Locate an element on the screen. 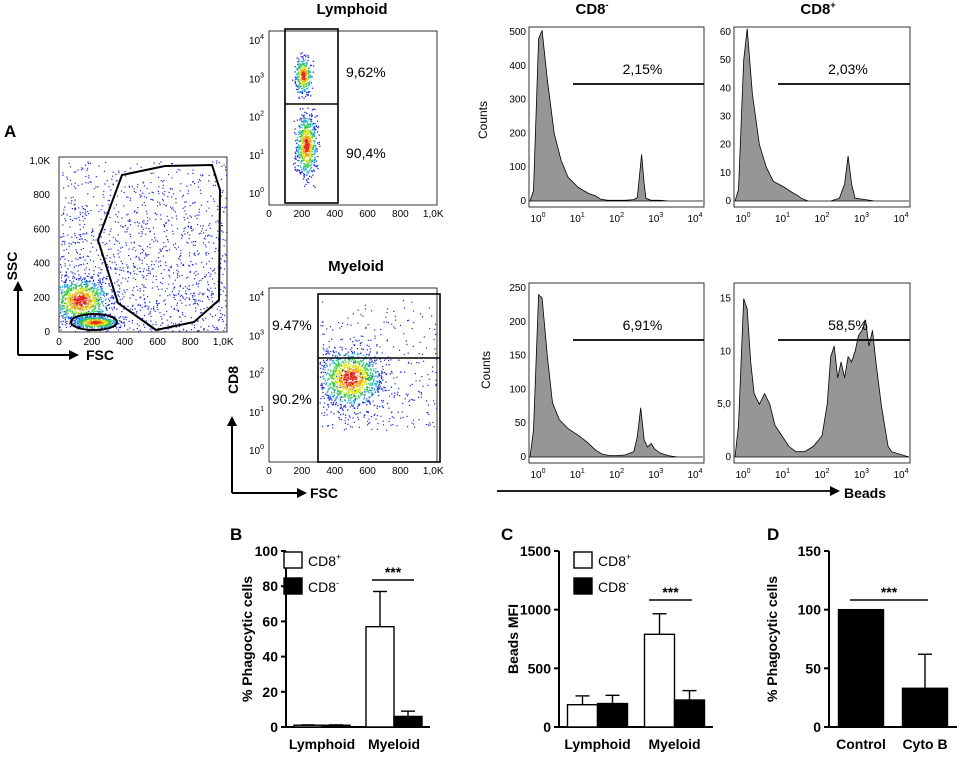 The image size is (964, 762). panel-letter-a: A is located at coordinates (10, 131).